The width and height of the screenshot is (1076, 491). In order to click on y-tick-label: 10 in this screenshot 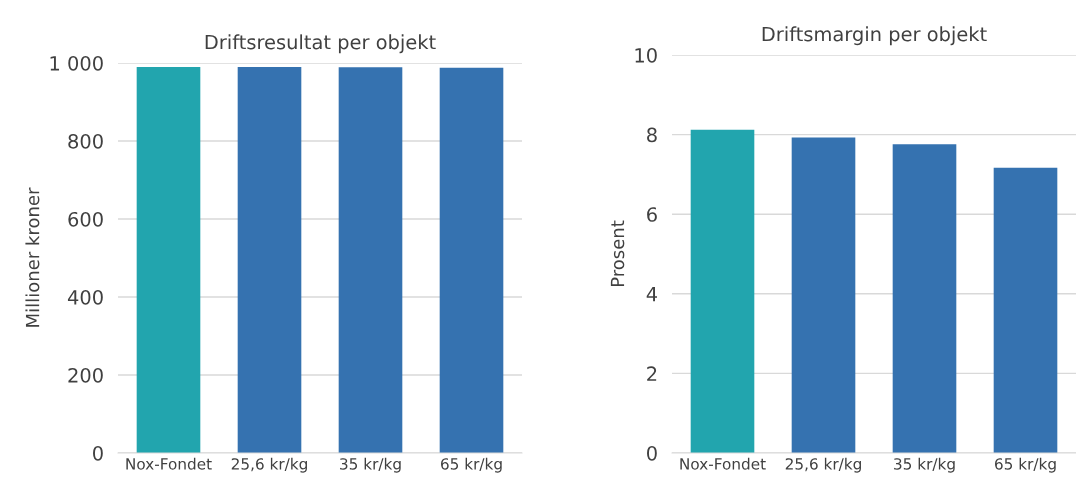, I will do `click(646, 55)`.